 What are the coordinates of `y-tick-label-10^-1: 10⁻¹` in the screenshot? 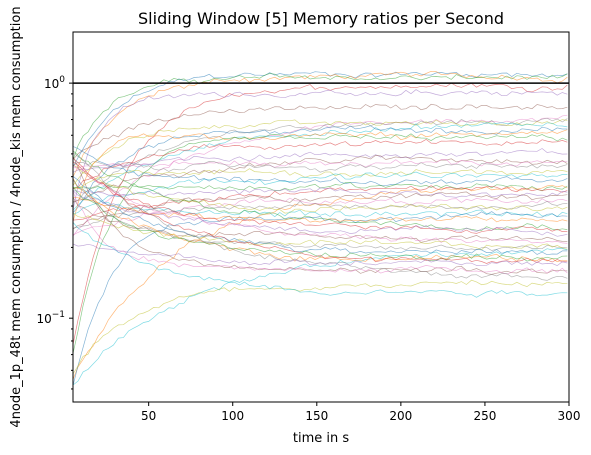 It's located at (50, 318).